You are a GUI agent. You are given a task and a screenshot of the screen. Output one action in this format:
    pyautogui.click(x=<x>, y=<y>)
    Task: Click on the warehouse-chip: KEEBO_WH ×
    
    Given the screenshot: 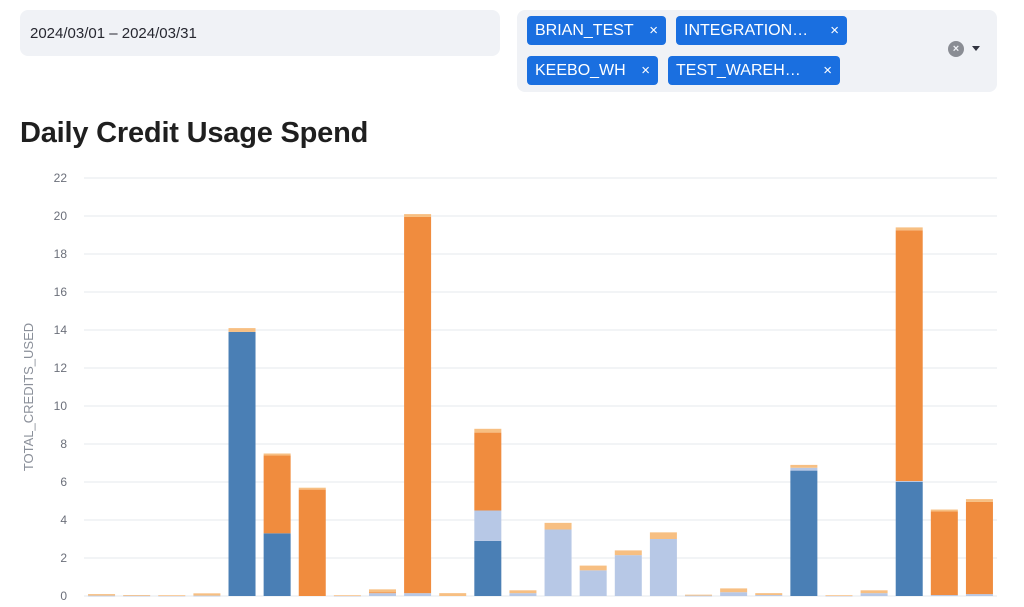 What is the action you would take?
    pyautogui.click(x=592, y=70)
    